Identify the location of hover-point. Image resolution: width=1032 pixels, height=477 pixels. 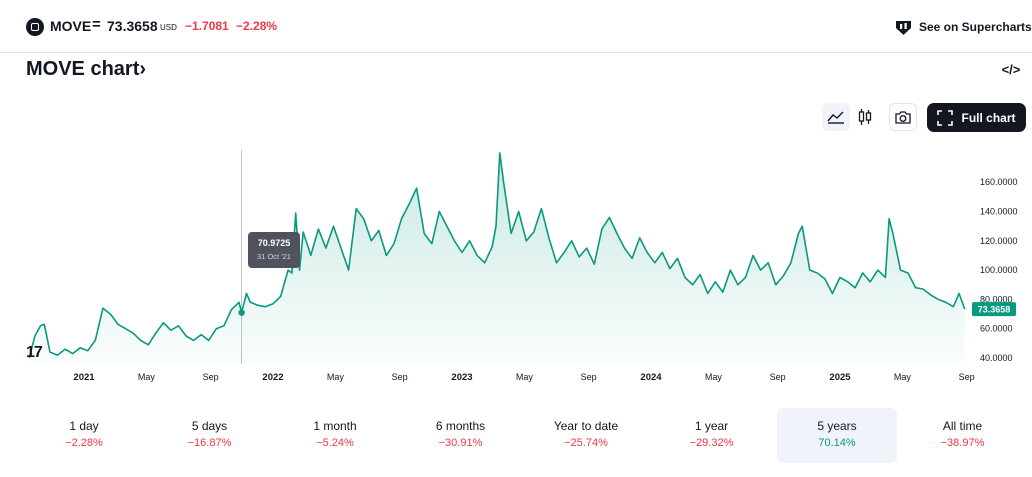
(241, 312).